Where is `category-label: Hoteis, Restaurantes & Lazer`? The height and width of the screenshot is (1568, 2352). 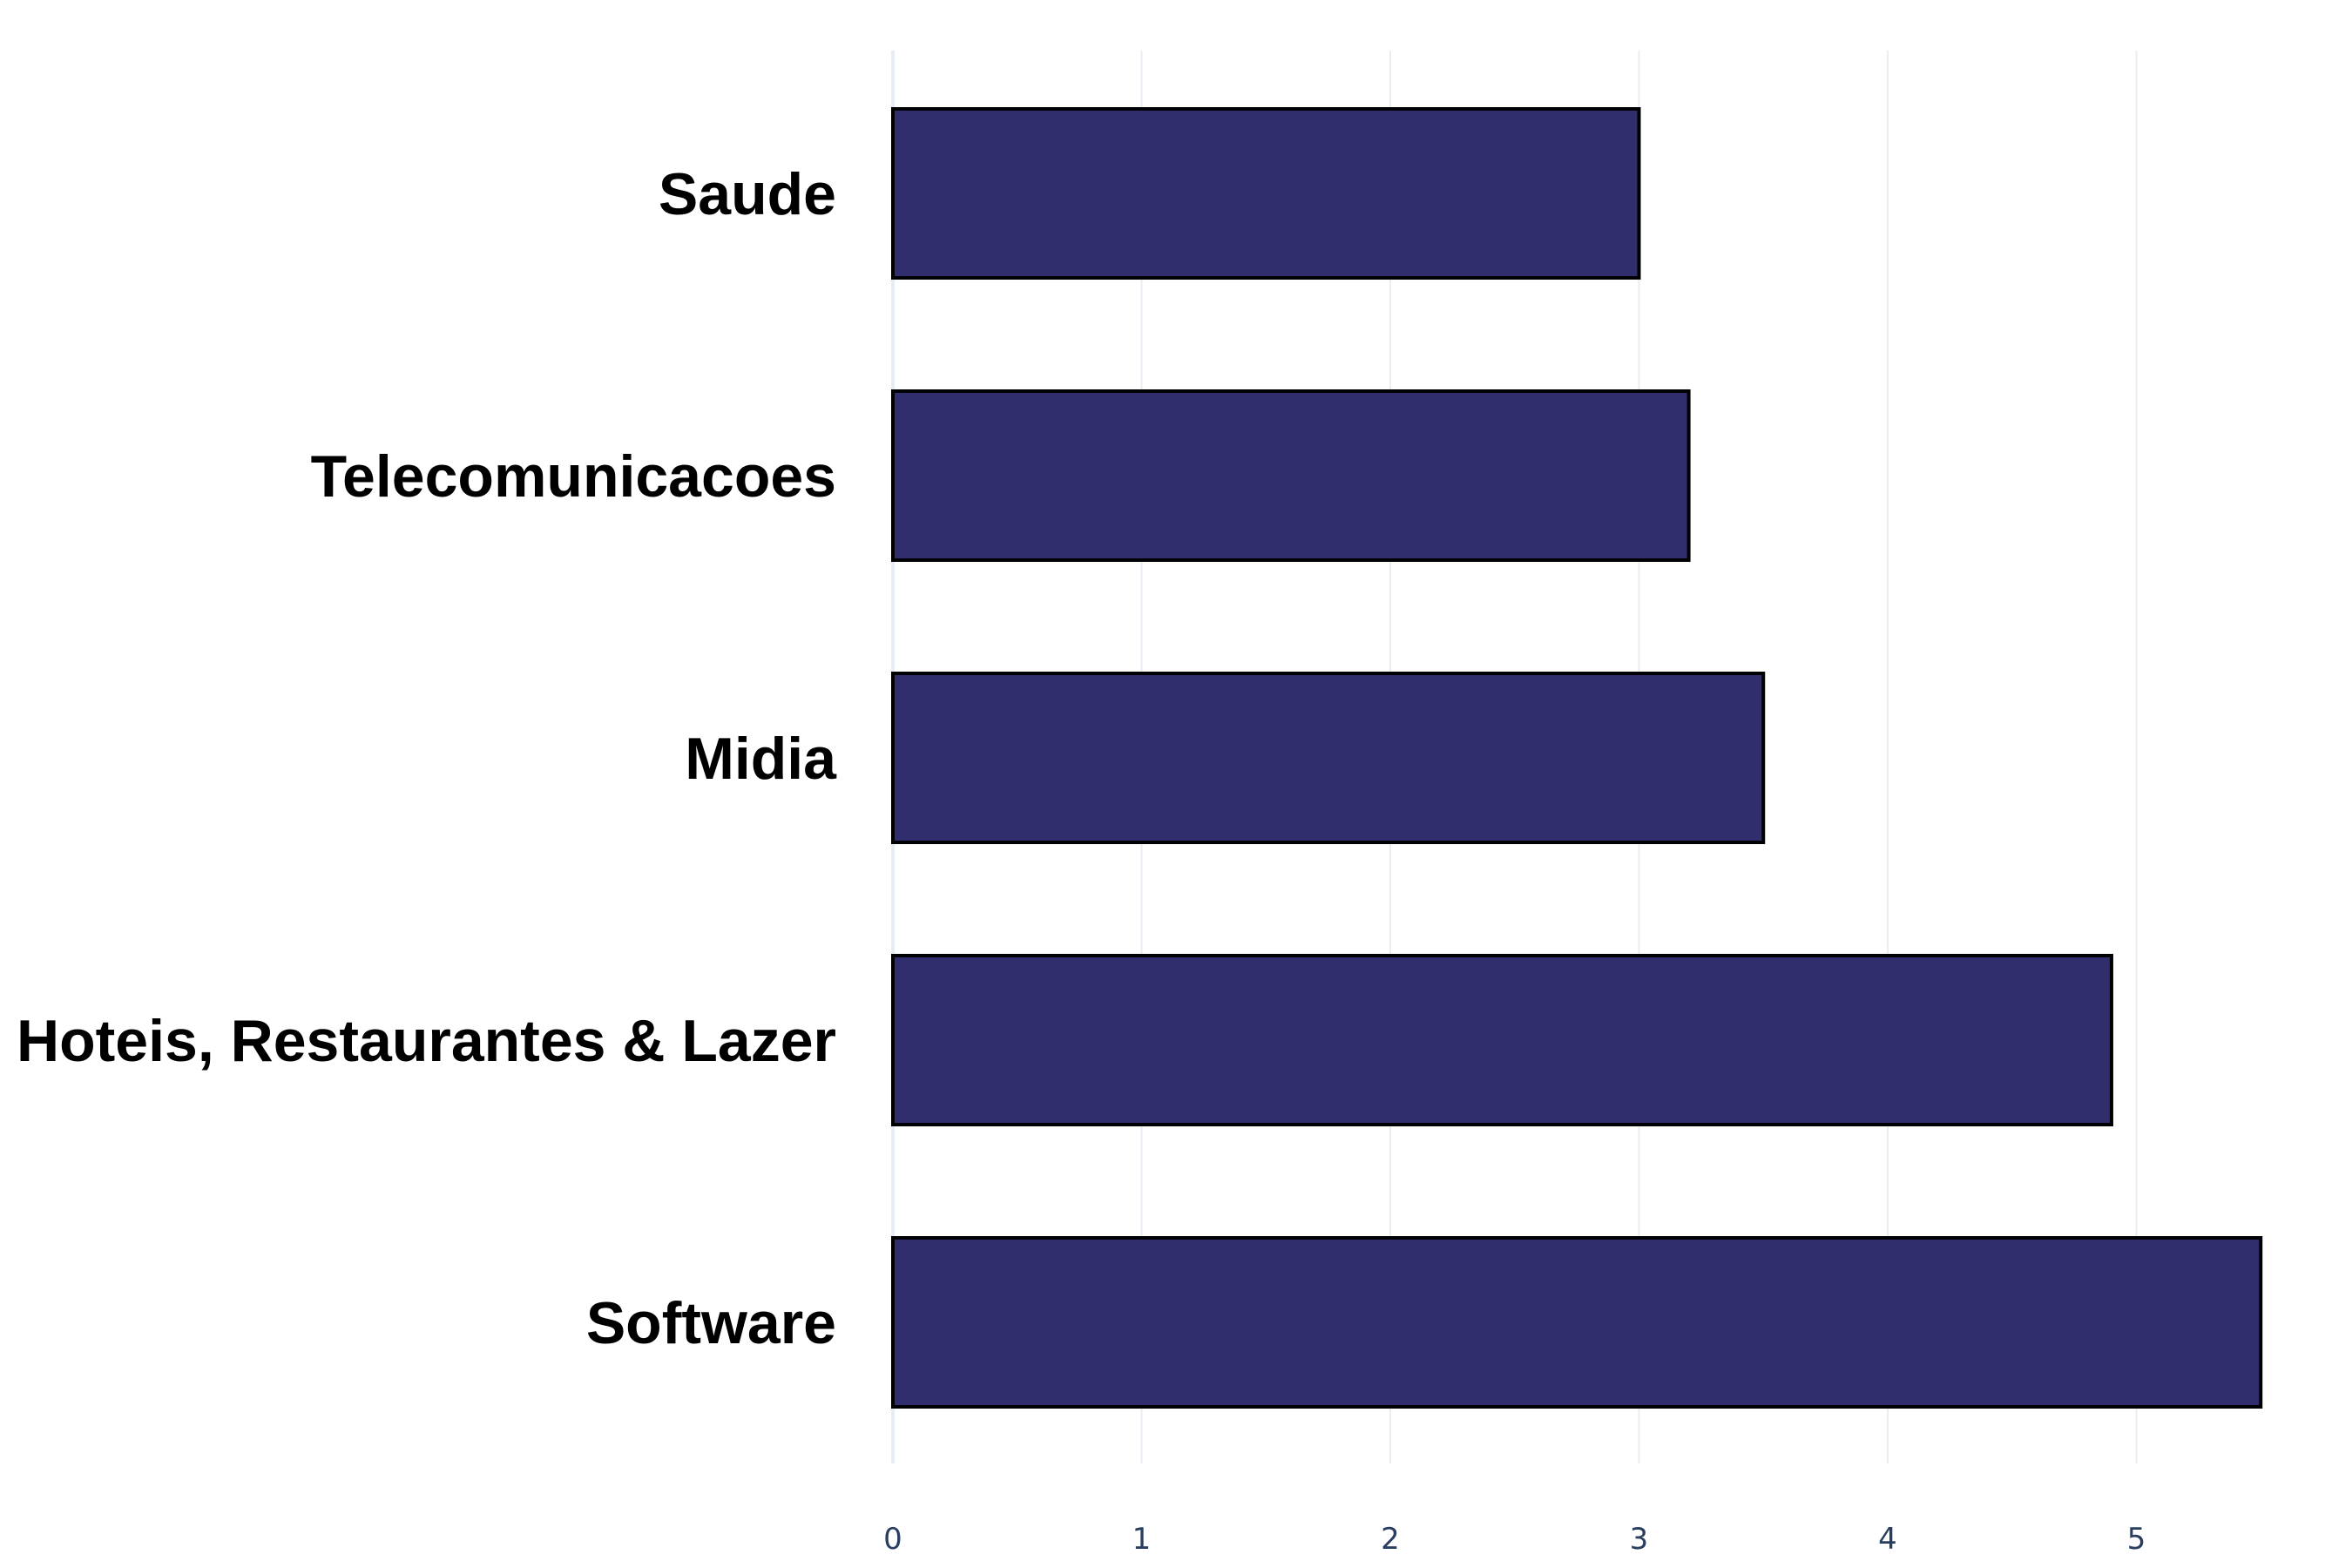
category-label: Hoteis, Restaurantes & Lazer is located at coordinates (426, 1041).